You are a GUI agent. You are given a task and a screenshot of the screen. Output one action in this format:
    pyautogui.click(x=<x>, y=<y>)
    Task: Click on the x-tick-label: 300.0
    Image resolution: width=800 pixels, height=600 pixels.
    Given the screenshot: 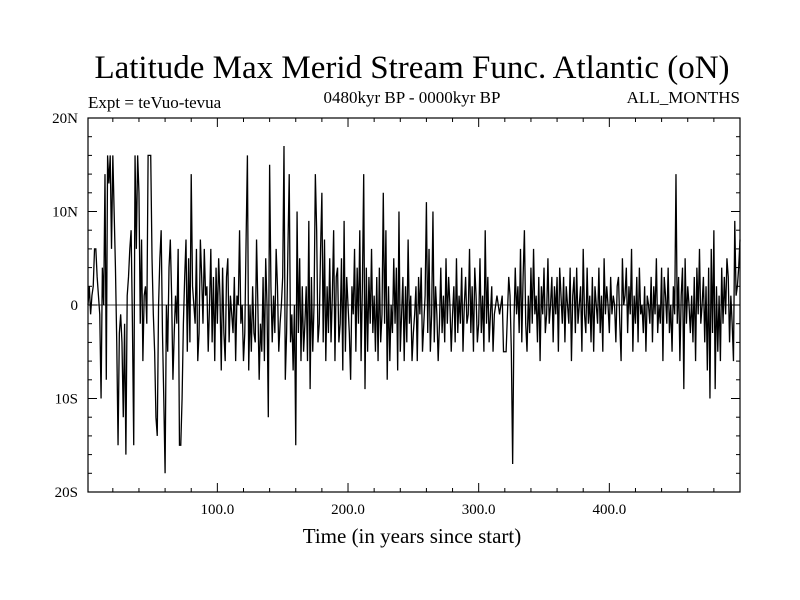 What is the action you would take?
    pyautogui.click(x=479, y=510)
    